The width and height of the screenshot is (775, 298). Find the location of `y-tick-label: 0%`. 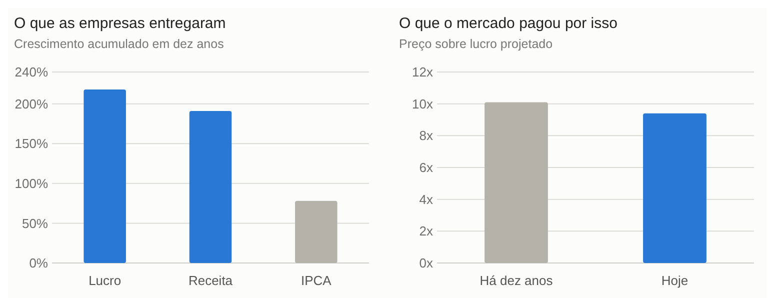

y-tick-label: 0% is located at coordinates (38, 263).